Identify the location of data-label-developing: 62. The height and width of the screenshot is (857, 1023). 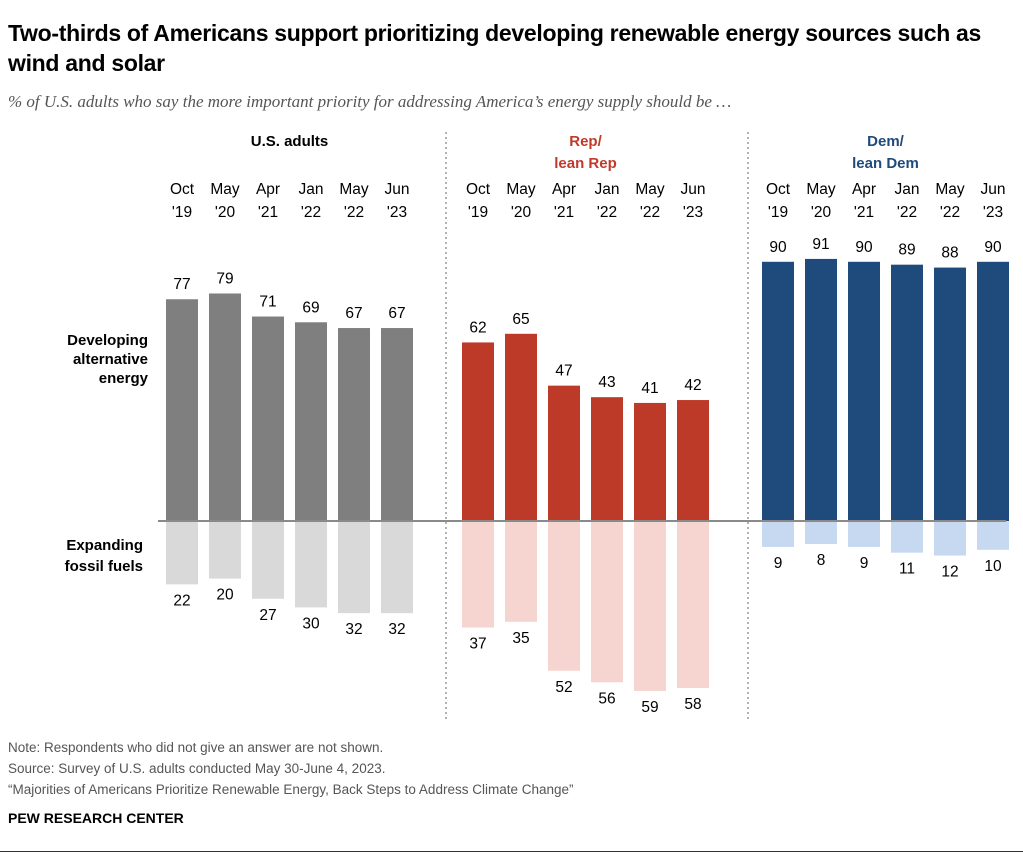
(477, 327).